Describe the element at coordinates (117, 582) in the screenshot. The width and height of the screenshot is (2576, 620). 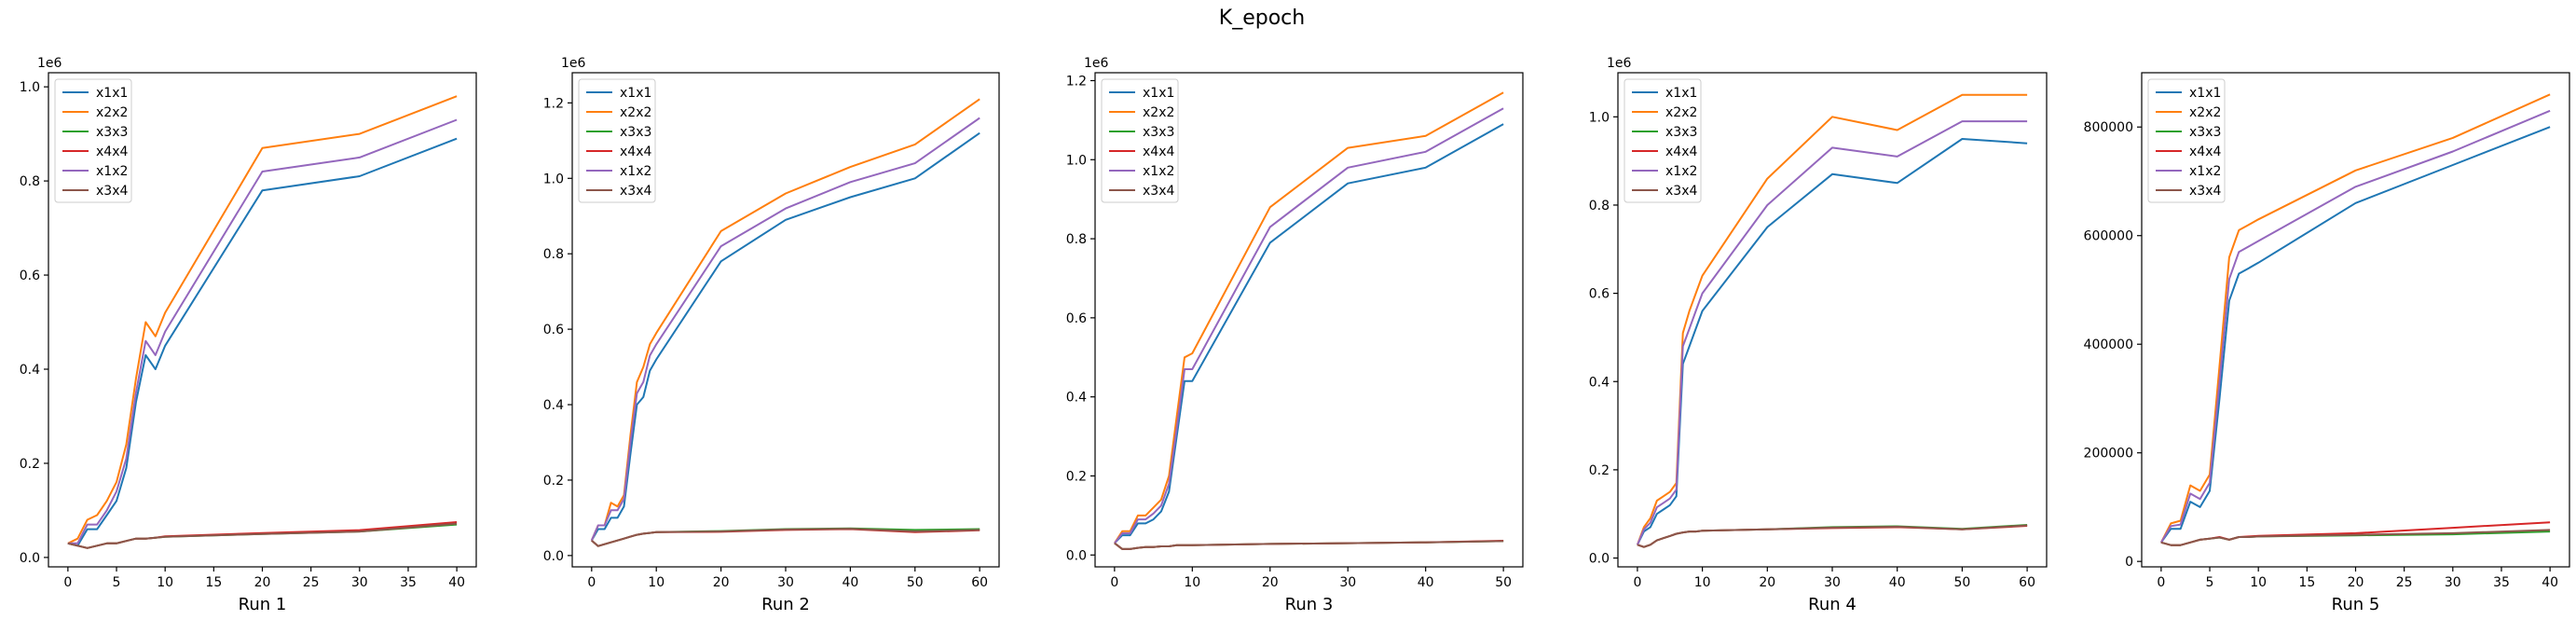
I see `x-tick-label: 5` at that location.